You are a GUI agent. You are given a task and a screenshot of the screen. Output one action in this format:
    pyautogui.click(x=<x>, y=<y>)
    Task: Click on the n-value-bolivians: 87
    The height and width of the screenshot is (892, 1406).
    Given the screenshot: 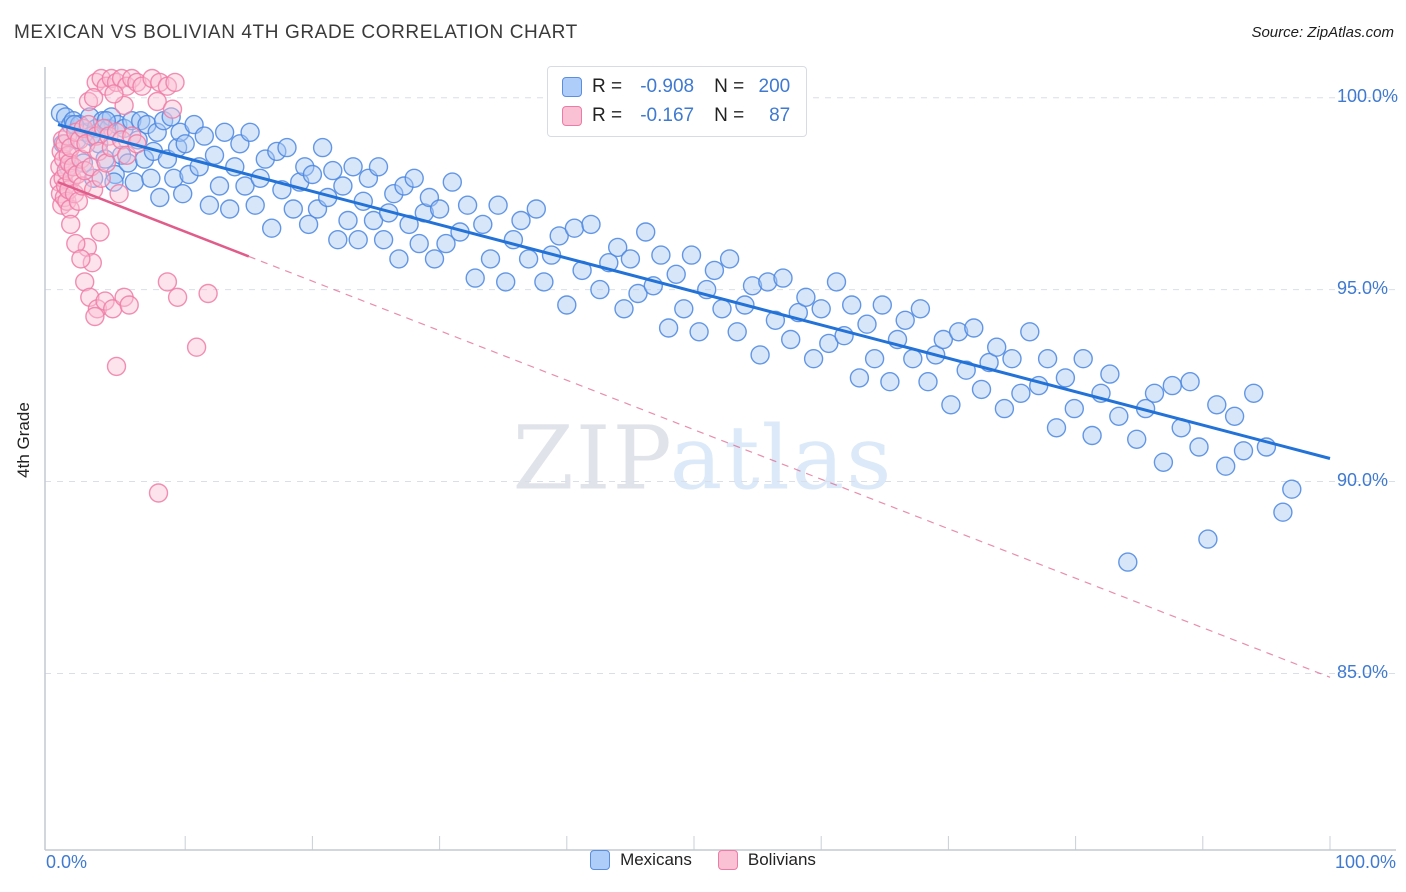 What is the action you would take?
    pyautogui.click(x=780, y=115)
    